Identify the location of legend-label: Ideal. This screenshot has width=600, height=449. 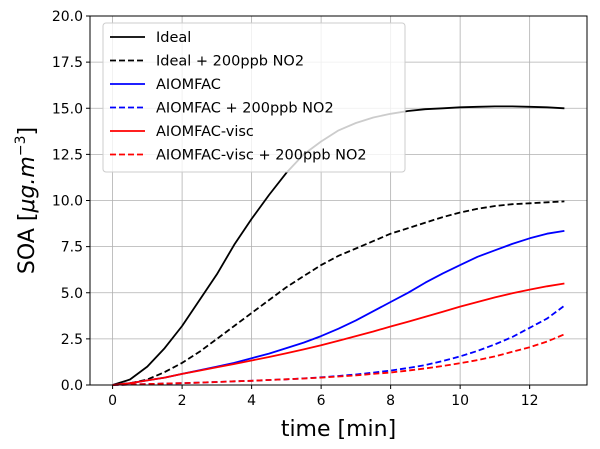
(173, 38).